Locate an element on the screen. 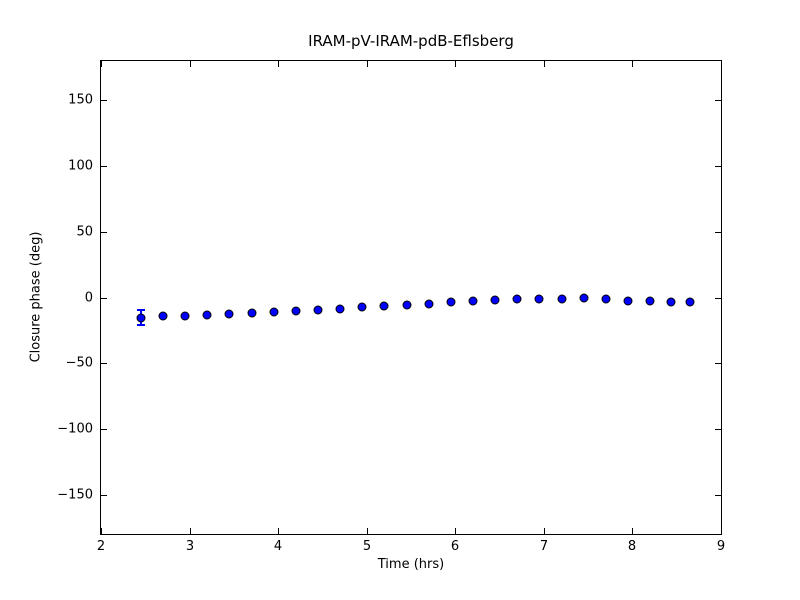 Image resolution: width=800 pixels, height=600 pixels. x-tick-label: 9 is located at coordinates (721, 546).